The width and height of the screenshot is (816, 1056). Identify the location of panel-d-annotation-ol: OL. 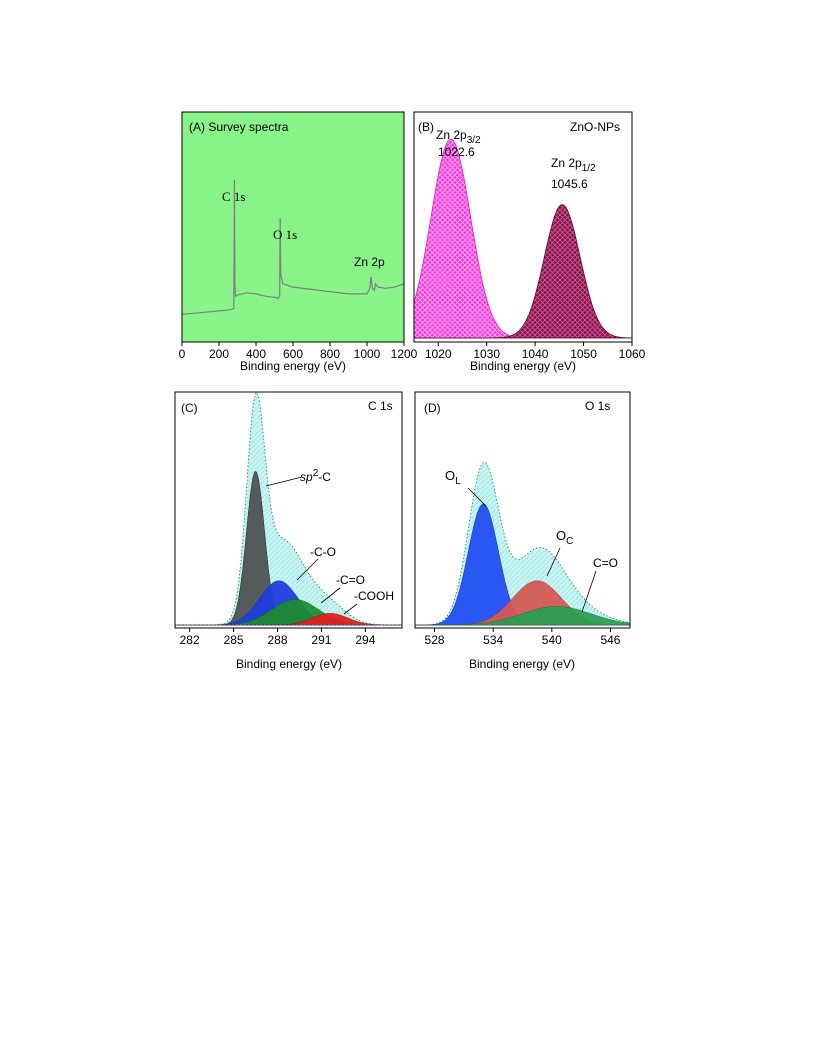
(453, 477).